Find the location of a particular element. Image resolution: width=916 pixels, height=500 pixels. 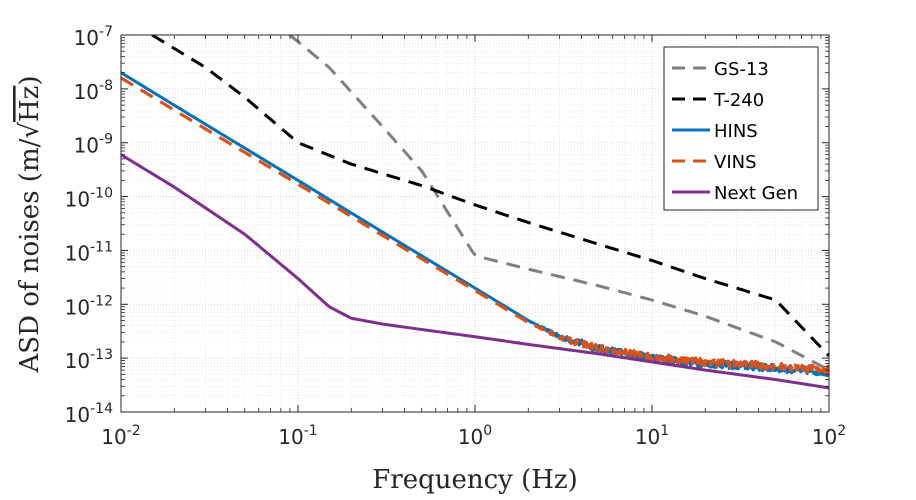

y-tick-exponent: -14 is located at coordinates (101, 409).